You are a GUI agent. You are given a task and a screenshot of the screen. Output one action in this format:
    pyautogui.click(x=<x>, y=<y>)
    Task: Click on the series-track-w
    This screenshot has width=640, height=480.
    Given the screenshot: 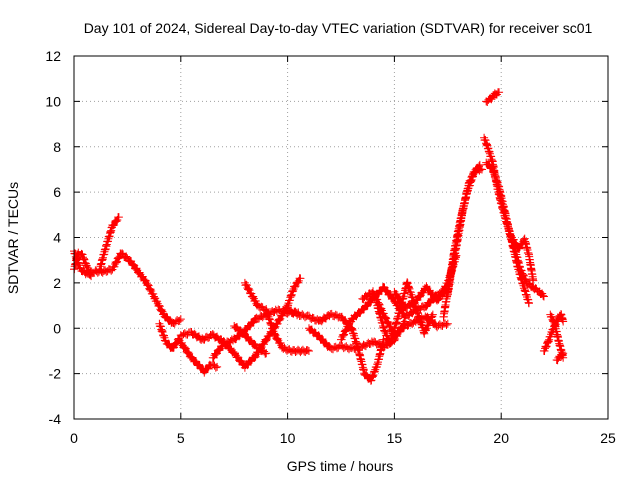 What is the action you would take?
    pyautogui.click(x=560, y=357)
    